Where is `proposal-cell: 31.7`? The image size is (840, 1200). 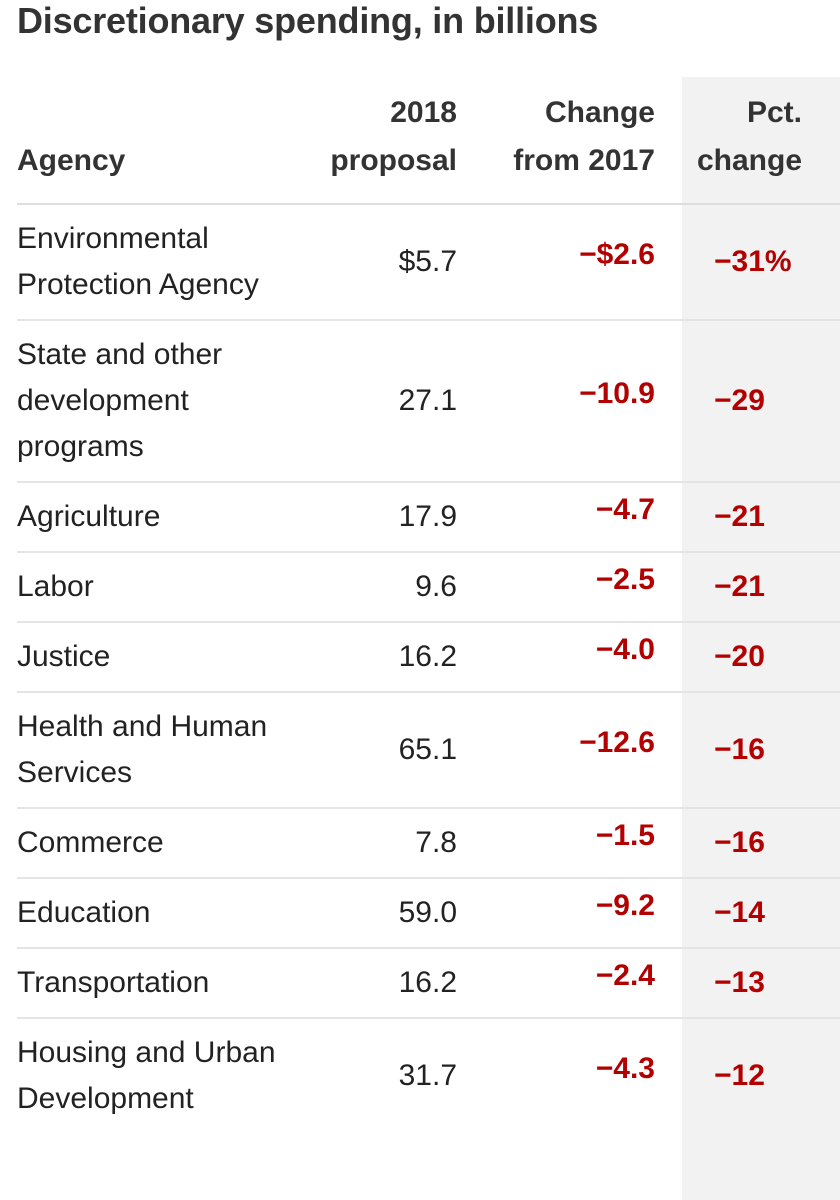
proposal-cell: 31.7 is located at coordinates (427, 1075).